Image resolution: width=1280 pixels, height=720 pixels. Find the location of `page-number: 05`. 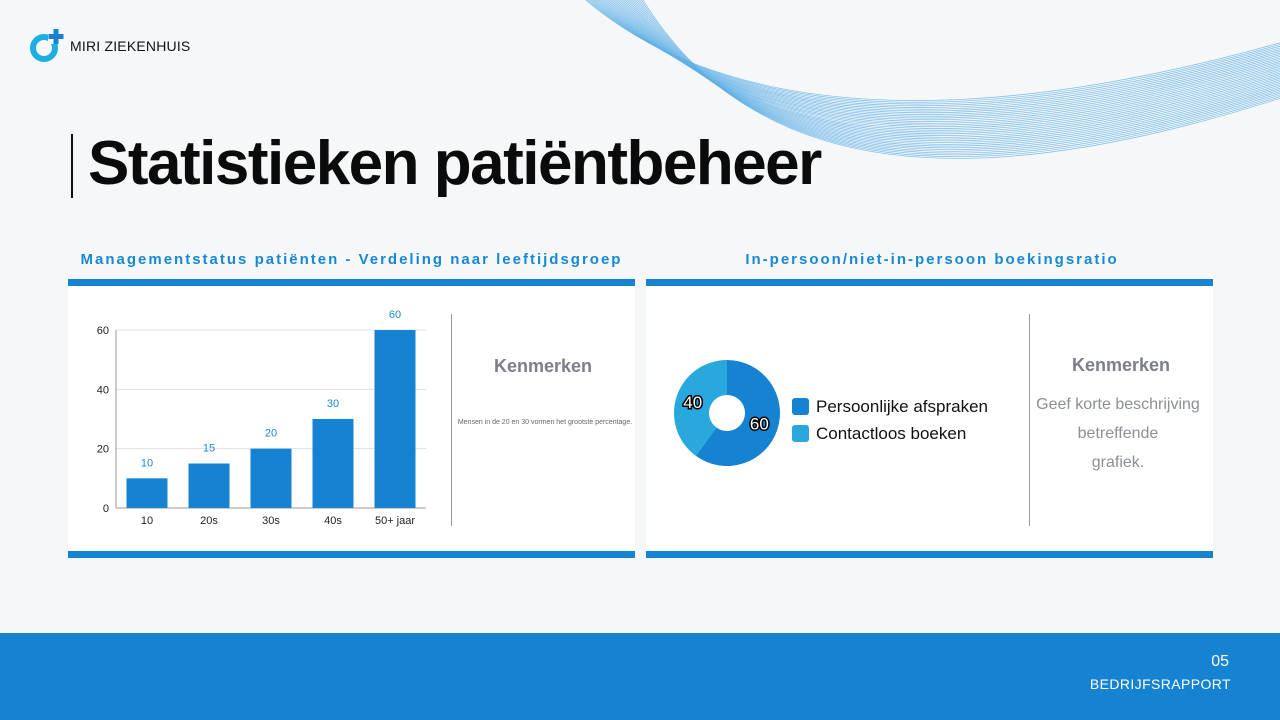

page-number: 05 is located at coordinates (1220, 661).